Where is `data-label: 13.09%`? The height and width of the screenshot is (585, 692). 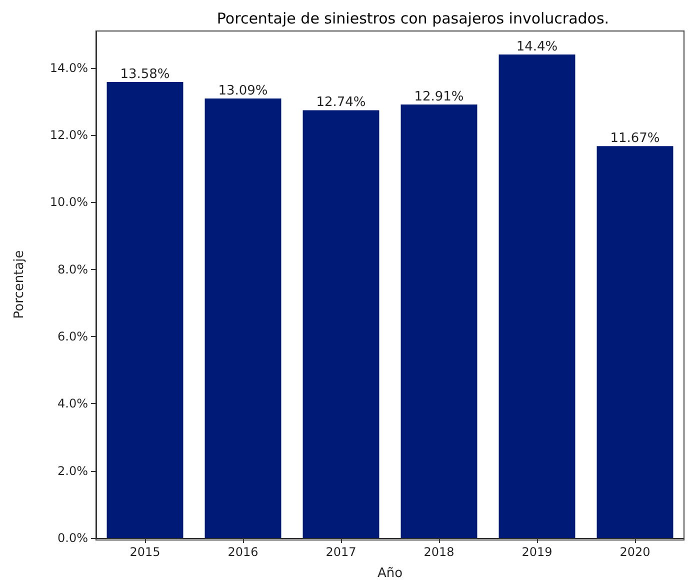
data-label: 13.09% is located at coordinates (243, 90).